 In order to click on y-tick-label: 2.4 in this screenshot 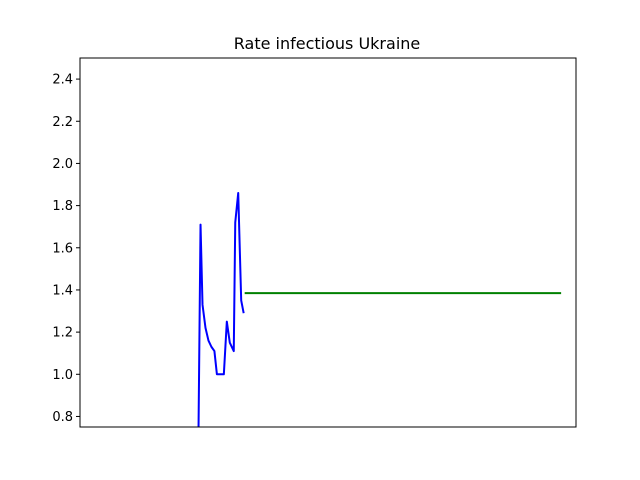, I will do `click(62, 80)`.